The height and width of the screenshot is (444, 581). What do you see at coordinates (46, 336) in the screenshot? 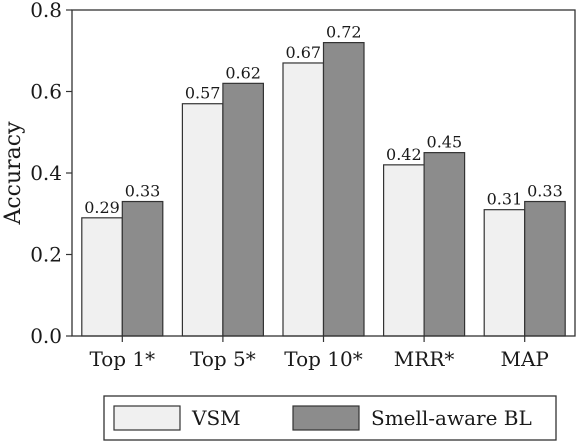
I see `y-tick-label: 0.0` at bounding box center [46, 336].